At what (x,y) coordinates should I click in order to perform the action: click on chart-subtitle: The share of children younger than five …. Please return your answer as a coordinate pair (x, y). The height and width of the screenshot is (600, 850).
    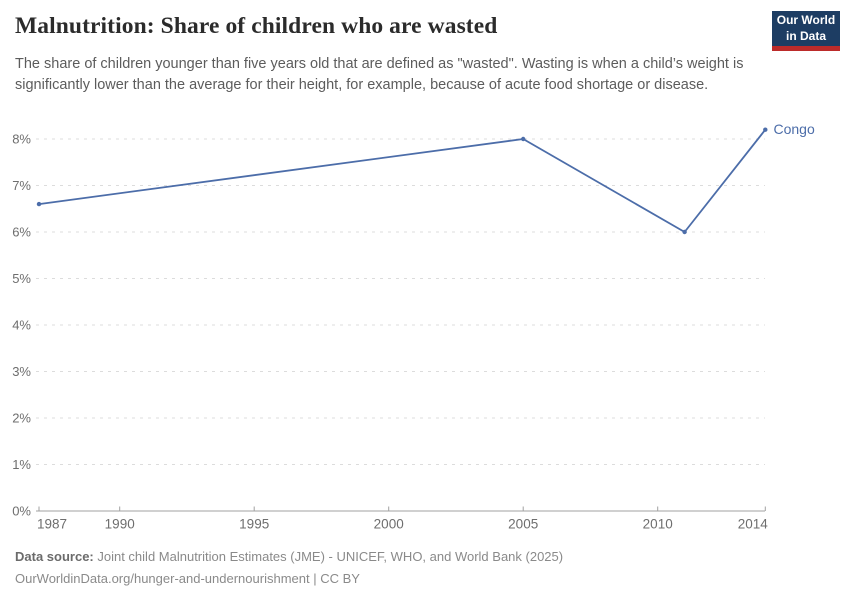
    Looking at the image, I should click on (379, 75).